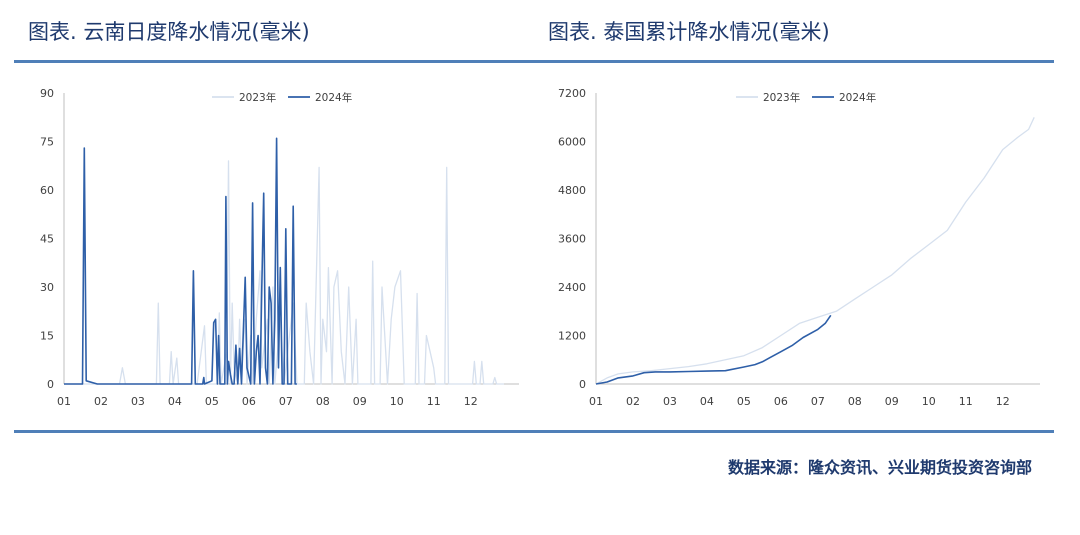 This screenshot has height=535, width=1080. I want to click on y-tick-label: 30, so click(47, 287).